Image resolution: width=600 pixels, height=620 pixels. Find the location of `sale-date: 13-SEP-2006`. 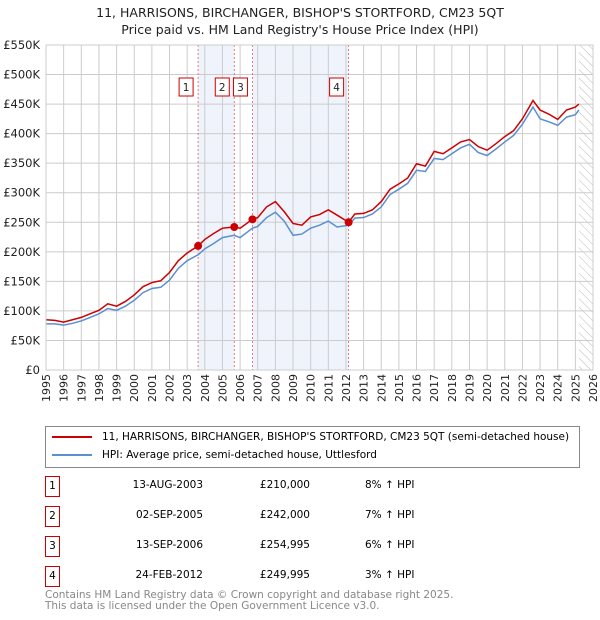

sale-date: 13-SEP-2006 is located at coordinates (169, 545).